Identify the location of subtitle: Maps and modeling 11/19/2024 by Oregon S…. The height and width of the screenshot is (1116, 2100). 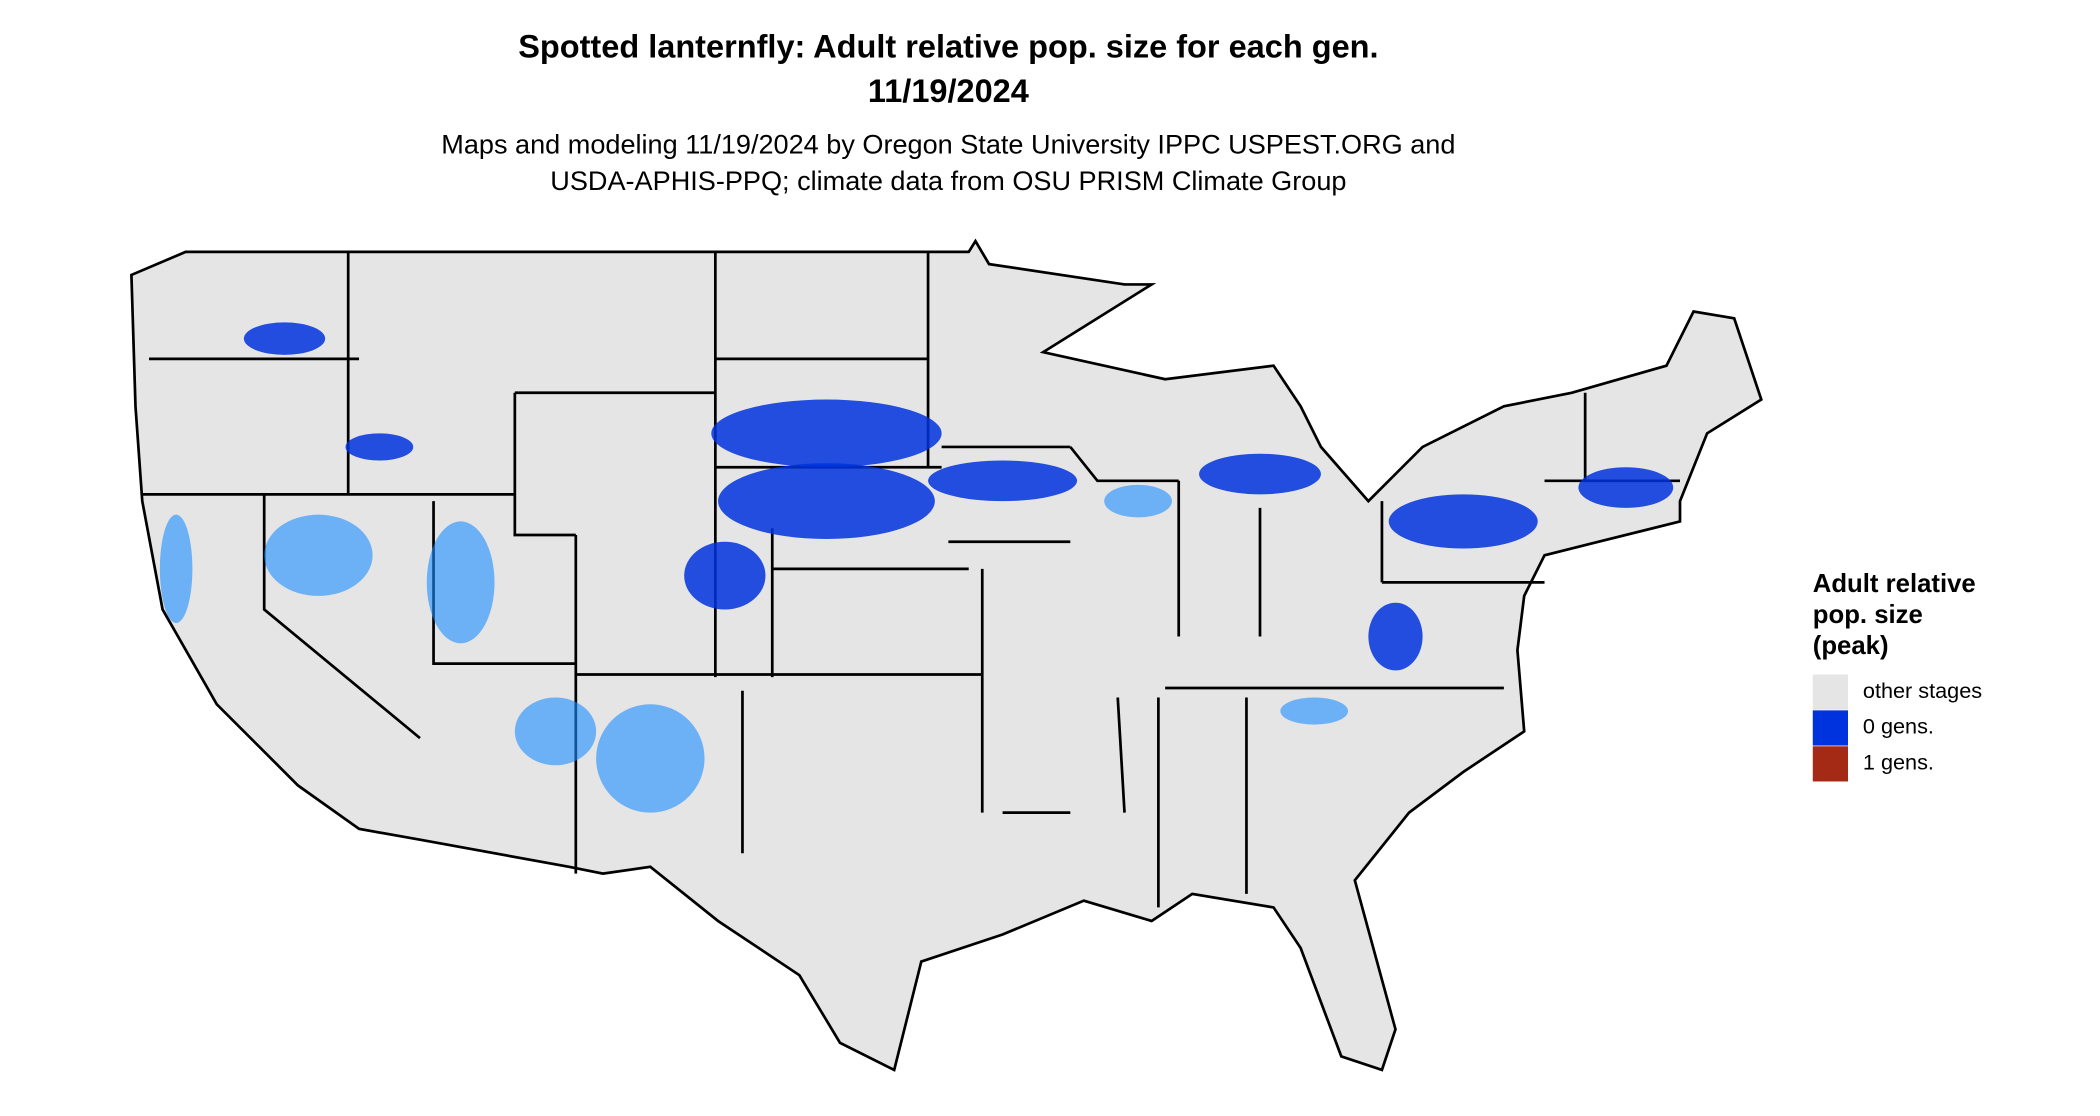
(948, 143).